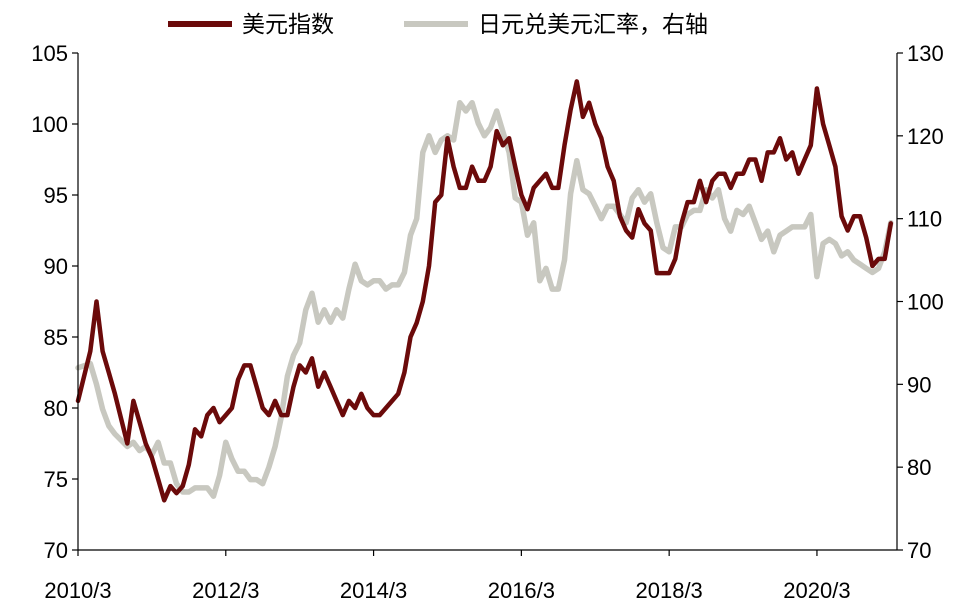 The width and height of the screenshot is (975, 616). I want to click on left-y-tick-label: 80, so click(56, 408).